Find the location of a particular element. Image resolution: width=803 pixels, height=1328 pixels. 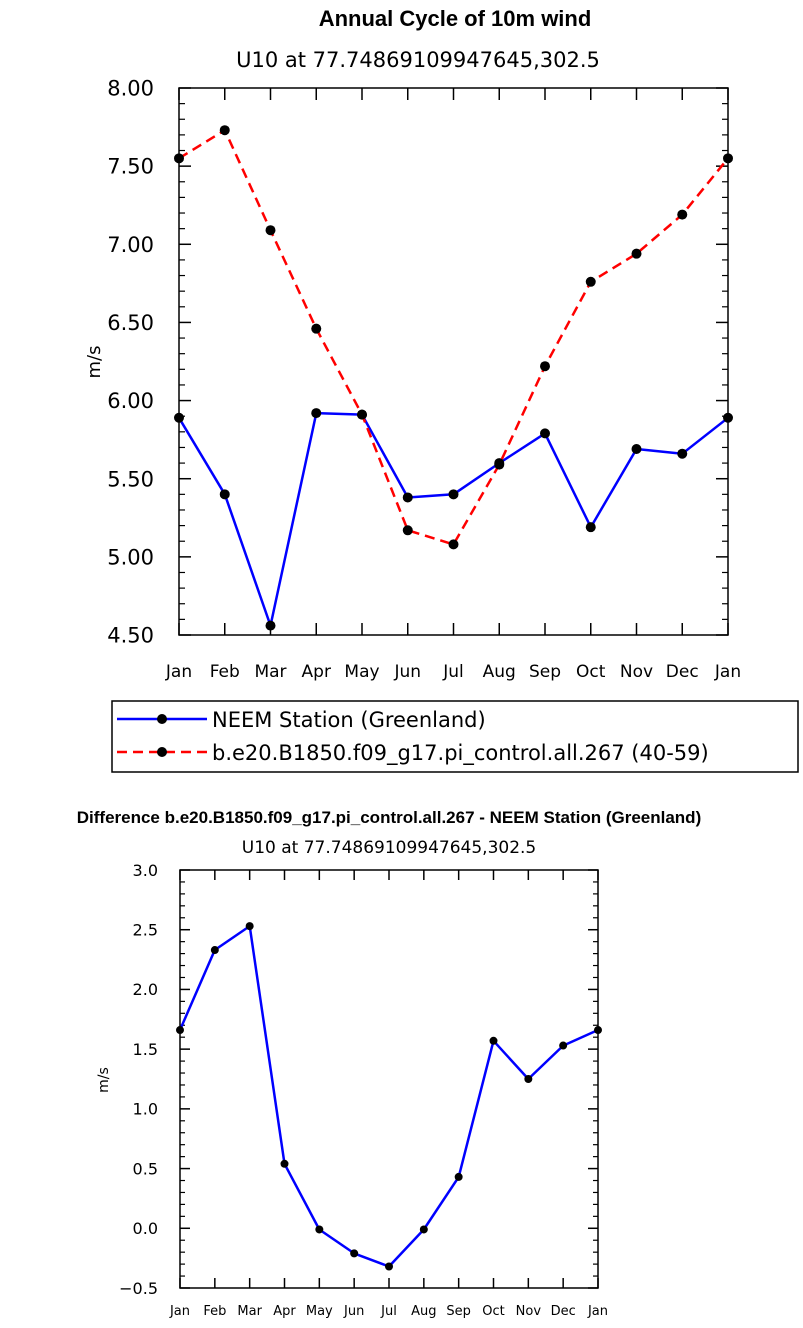

chart2-series is located at coordinates (389, 1096).